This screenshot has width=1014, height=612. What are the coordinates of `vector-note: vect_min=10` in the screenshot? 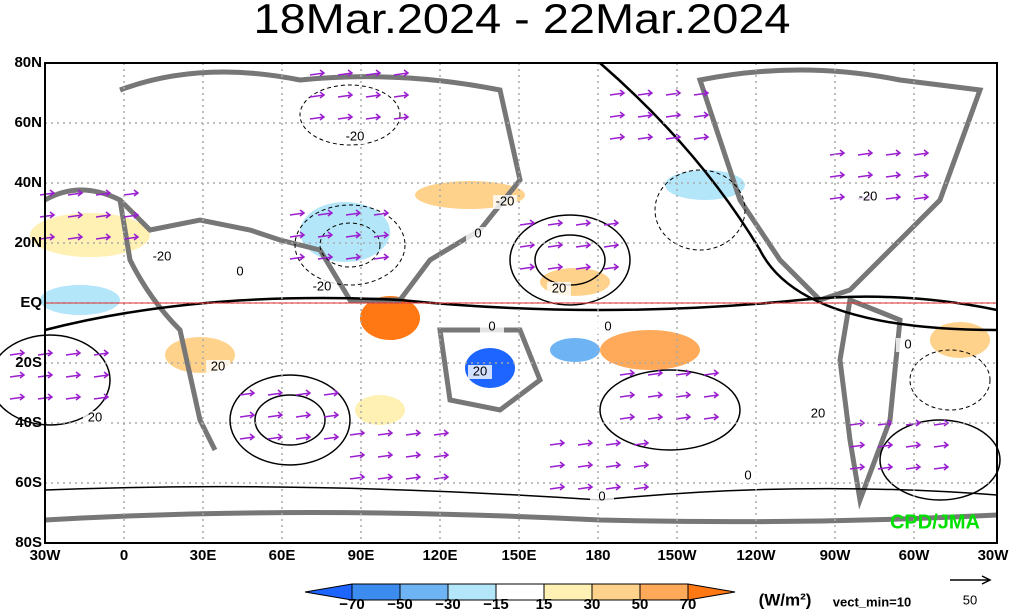 It's located at (872, 601).